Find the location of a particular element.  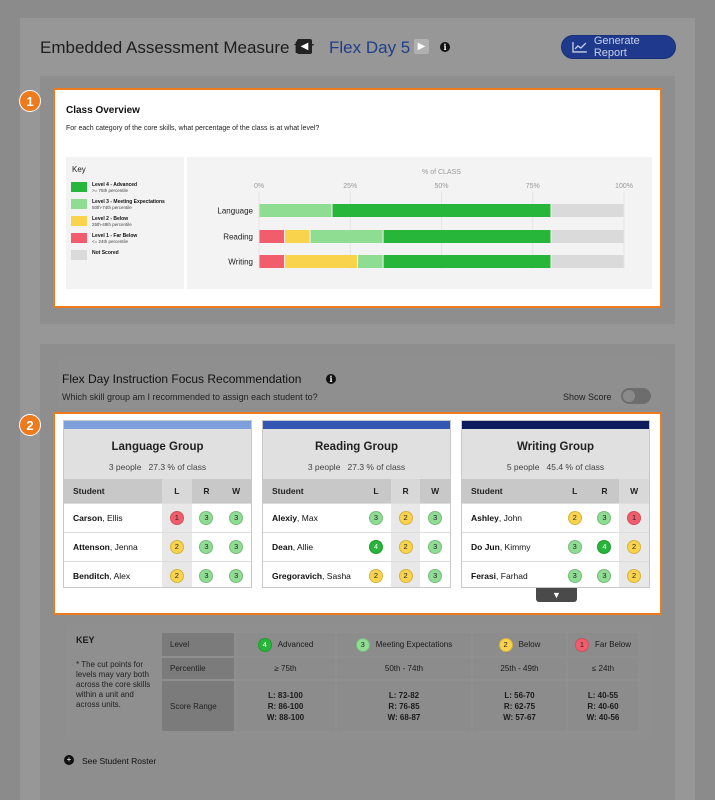

key-item: Level 4 - Advanced >= 75th percentile is located at coordinates (127, 188).